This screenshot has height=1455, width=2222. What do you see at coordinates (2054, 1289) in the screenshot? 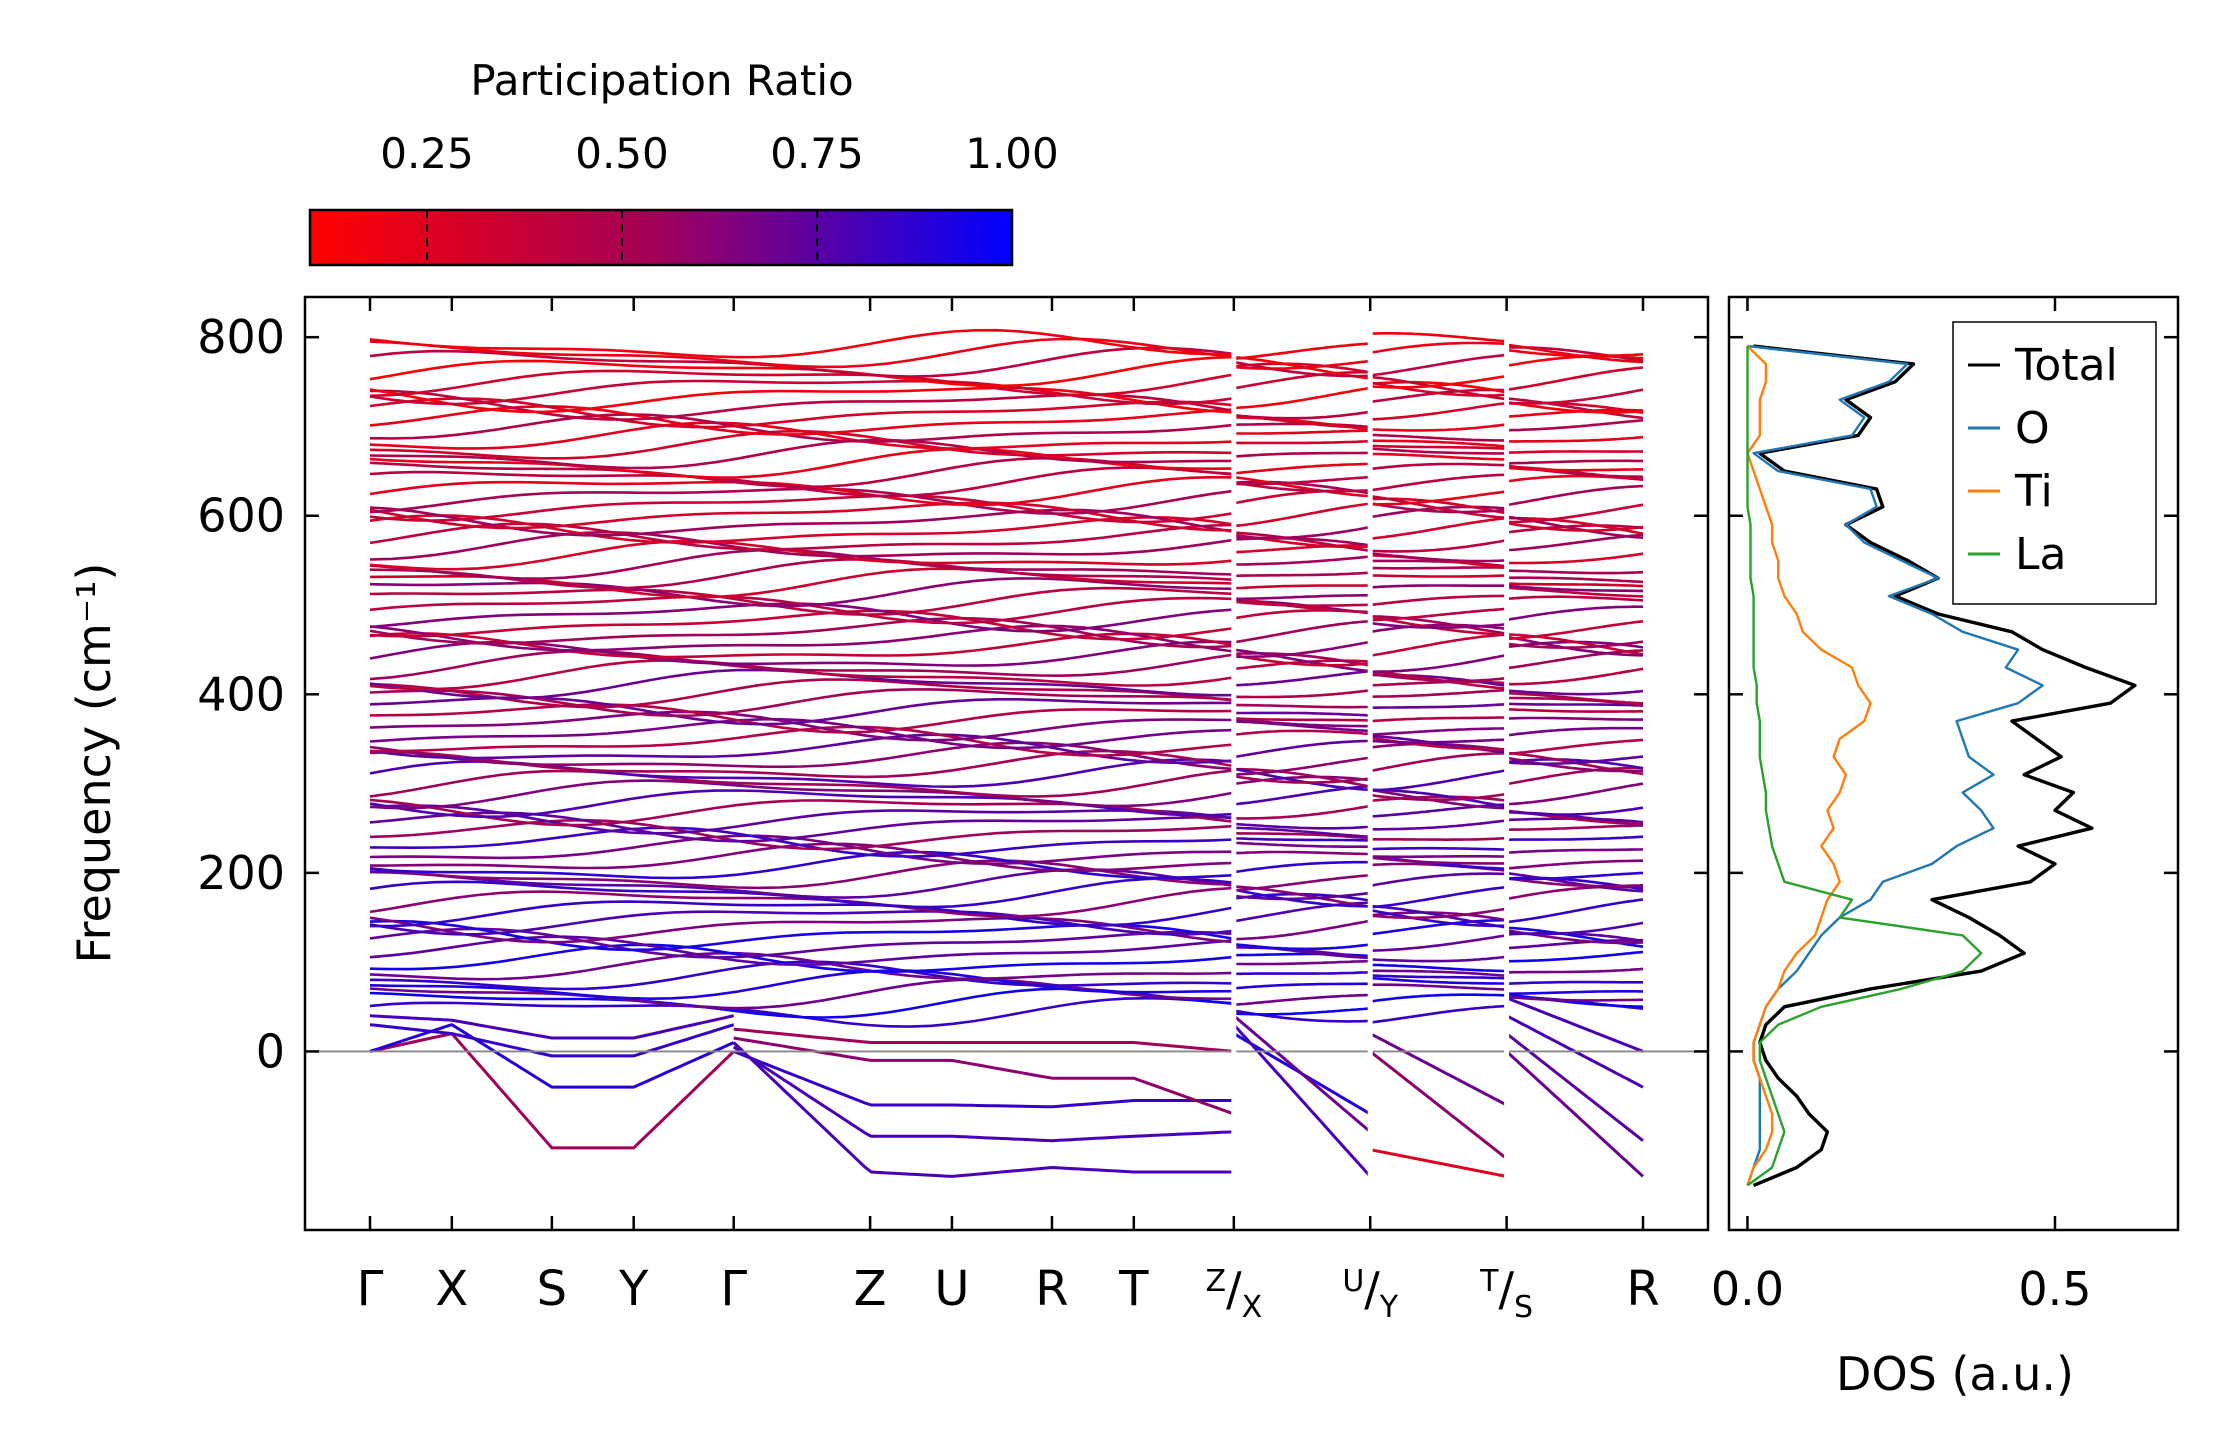
I see `dos-x-tick-label: 0.5` at bounding box center [2054, 1289].